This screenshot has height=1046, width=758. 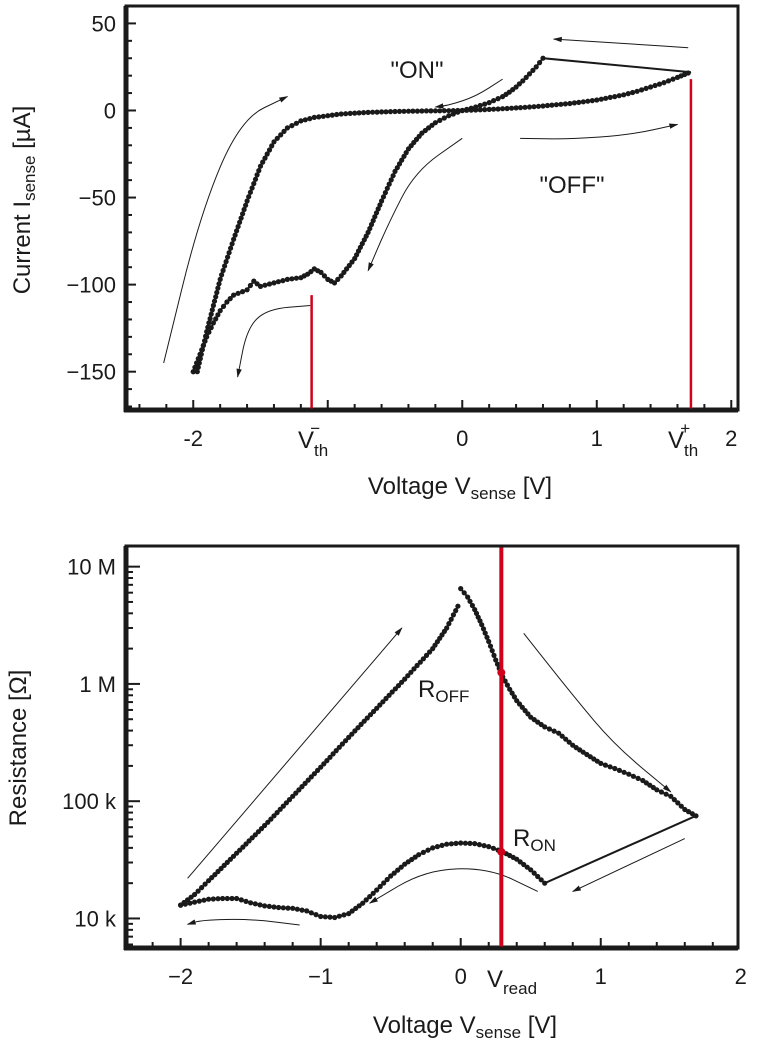 What do you see at coordinates (683, 439) in the screenshot?
I see `vth-plus-label: Vth +` at bounding box center [683, 439].